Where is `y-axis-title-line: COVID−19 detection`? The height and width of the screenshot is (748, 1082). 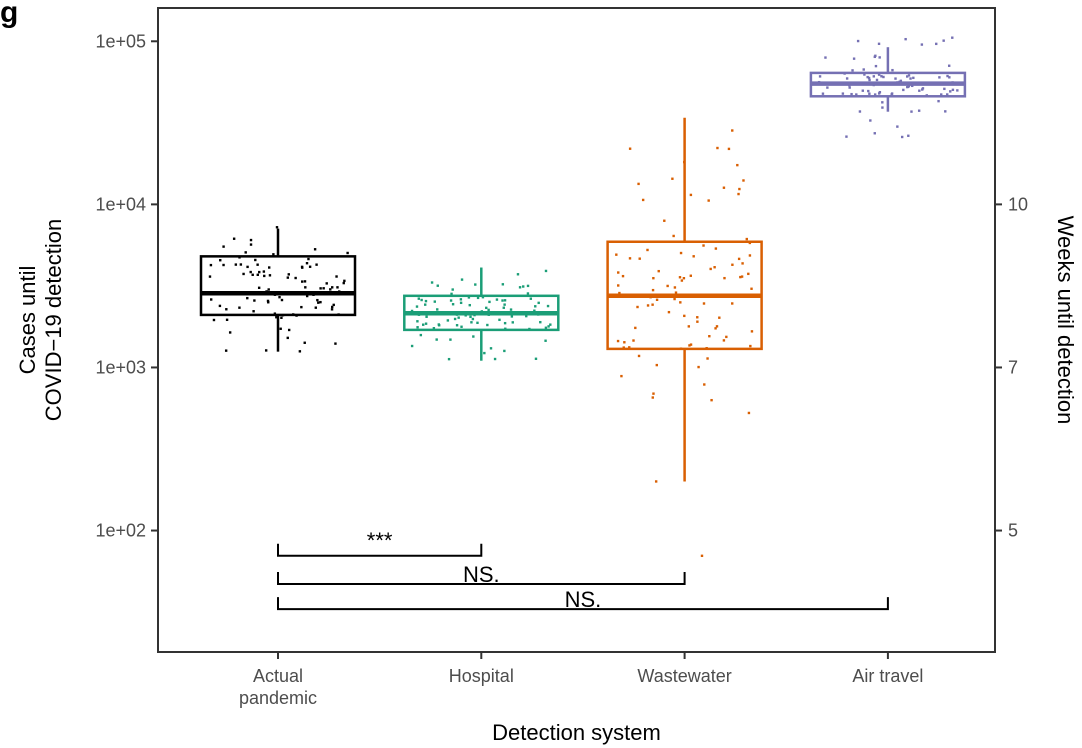
y-axis-title-line: COVID−19 detection is located at coordinates (53, 320).